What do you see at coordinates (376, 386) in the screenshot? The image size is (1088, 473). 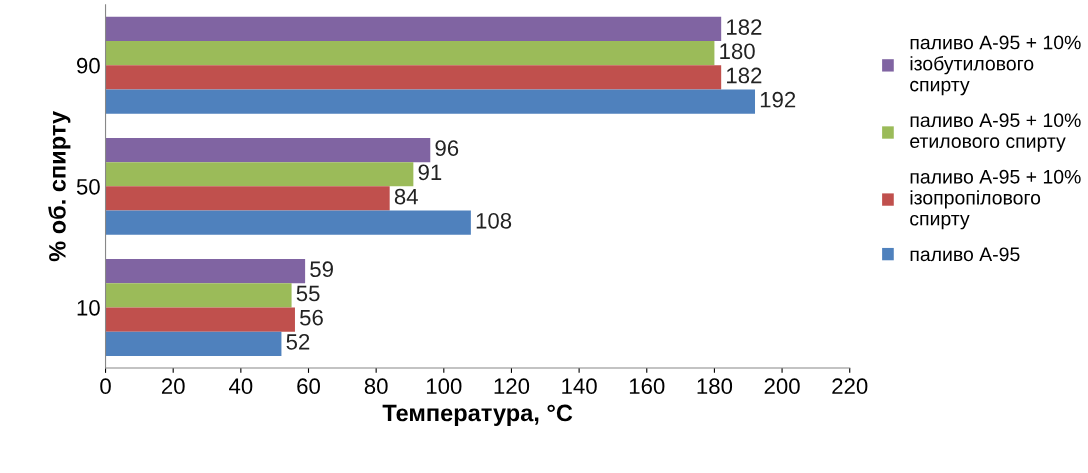 I see `x-tick-label: 80` at bounding box center [376, 386].